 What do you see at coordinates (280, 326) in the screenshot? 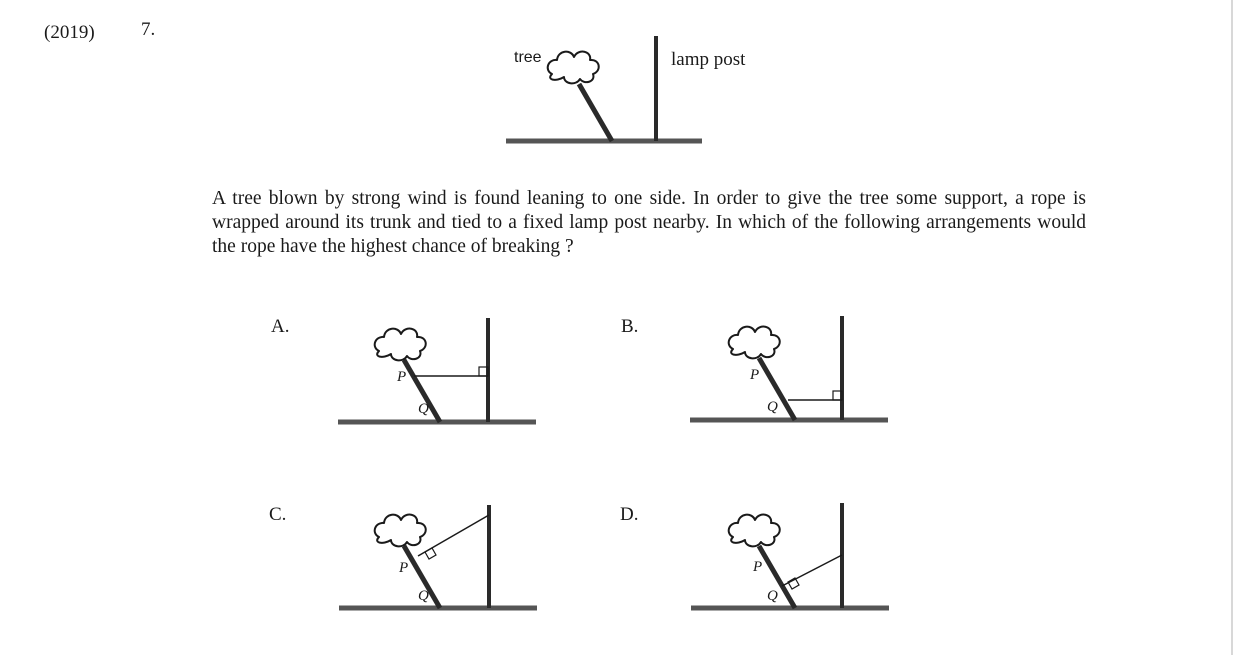
I see `option-a-letter: A.` at bounding box center [280, 326].